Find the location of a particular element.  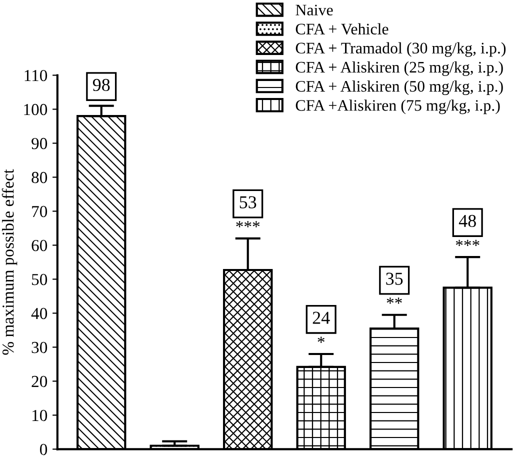

y-tick-label: 30 is located at coordinates (40, 348).